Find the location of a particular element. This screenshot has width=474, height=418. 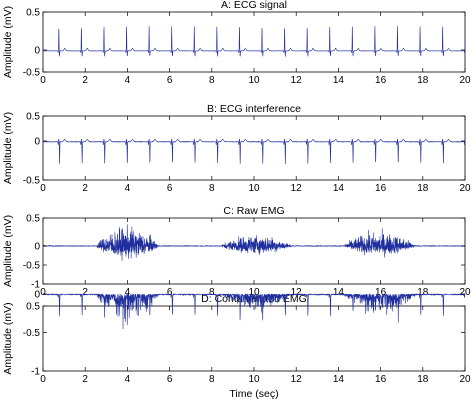

x-axis-label: Time (seç) is located at coordinates (253, 394).